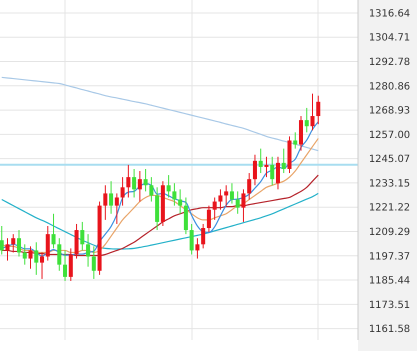 This screenshot has width=417, height=351. What do you see at coordinates (389, 281) in the screenshot?
I see `y-tick-label: 1185.44` at bounding box center [389, 281].